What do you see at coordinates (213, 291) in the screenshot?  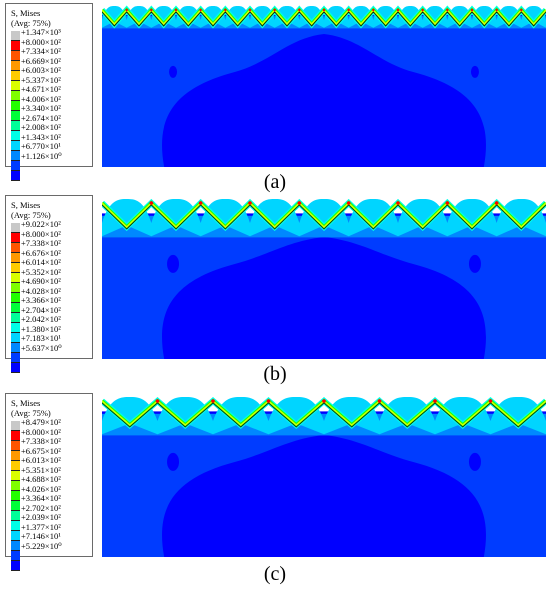 I see `stress-lobe-left` at bounding box center [213, 291].